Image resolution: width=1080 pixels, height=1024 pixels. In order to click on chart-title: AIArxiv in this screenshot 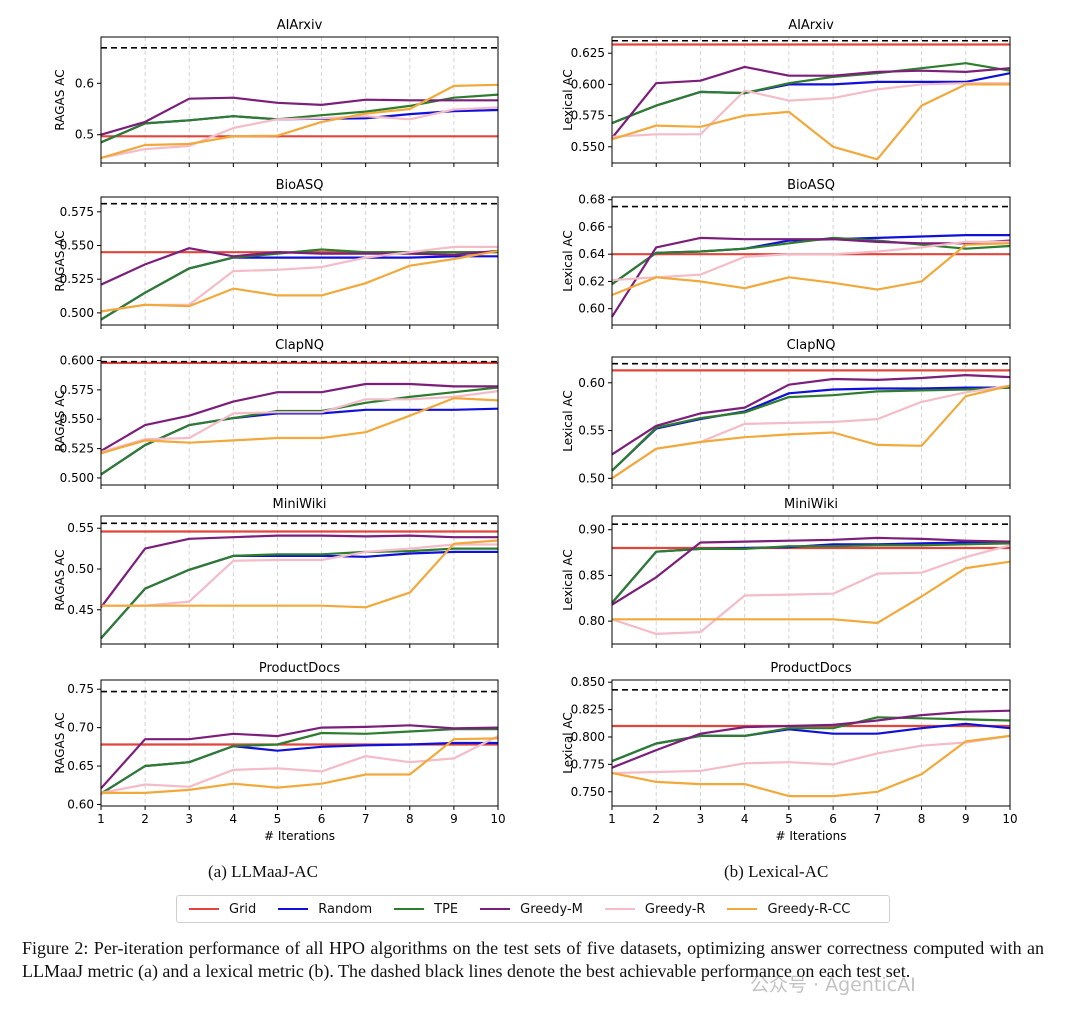, I will do `click(300, 25)`.